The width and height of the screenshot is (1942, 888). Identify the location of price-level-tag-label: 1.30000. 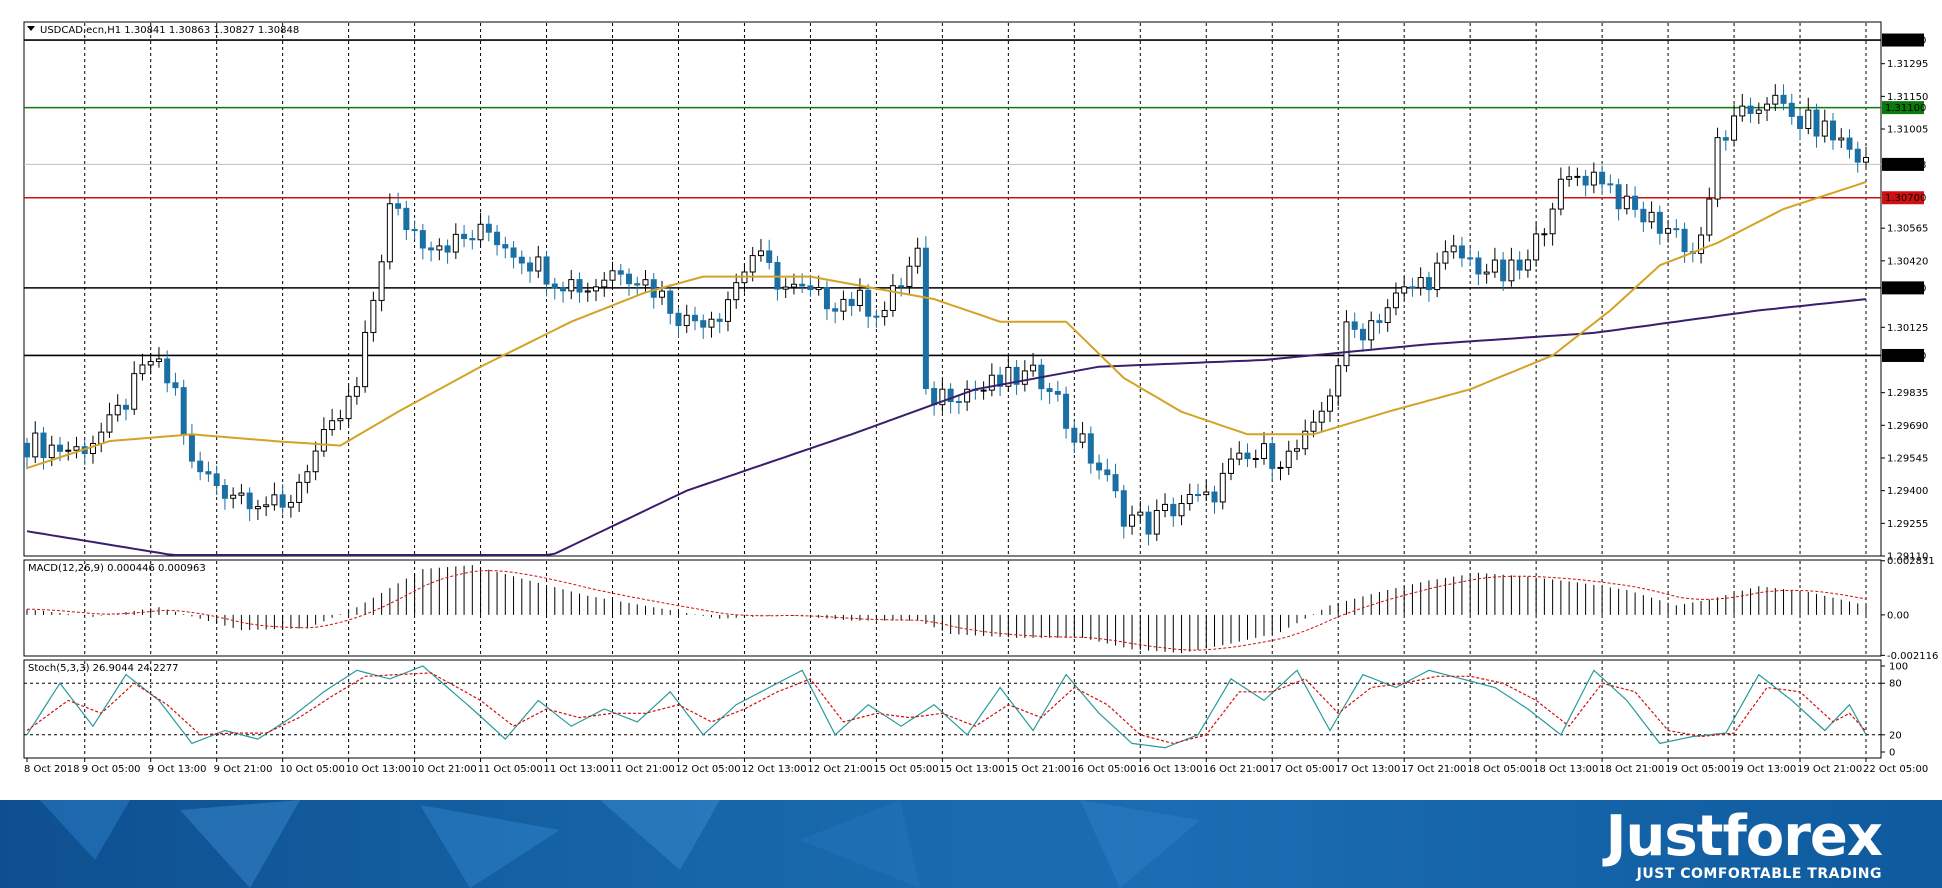
(1905, 356).